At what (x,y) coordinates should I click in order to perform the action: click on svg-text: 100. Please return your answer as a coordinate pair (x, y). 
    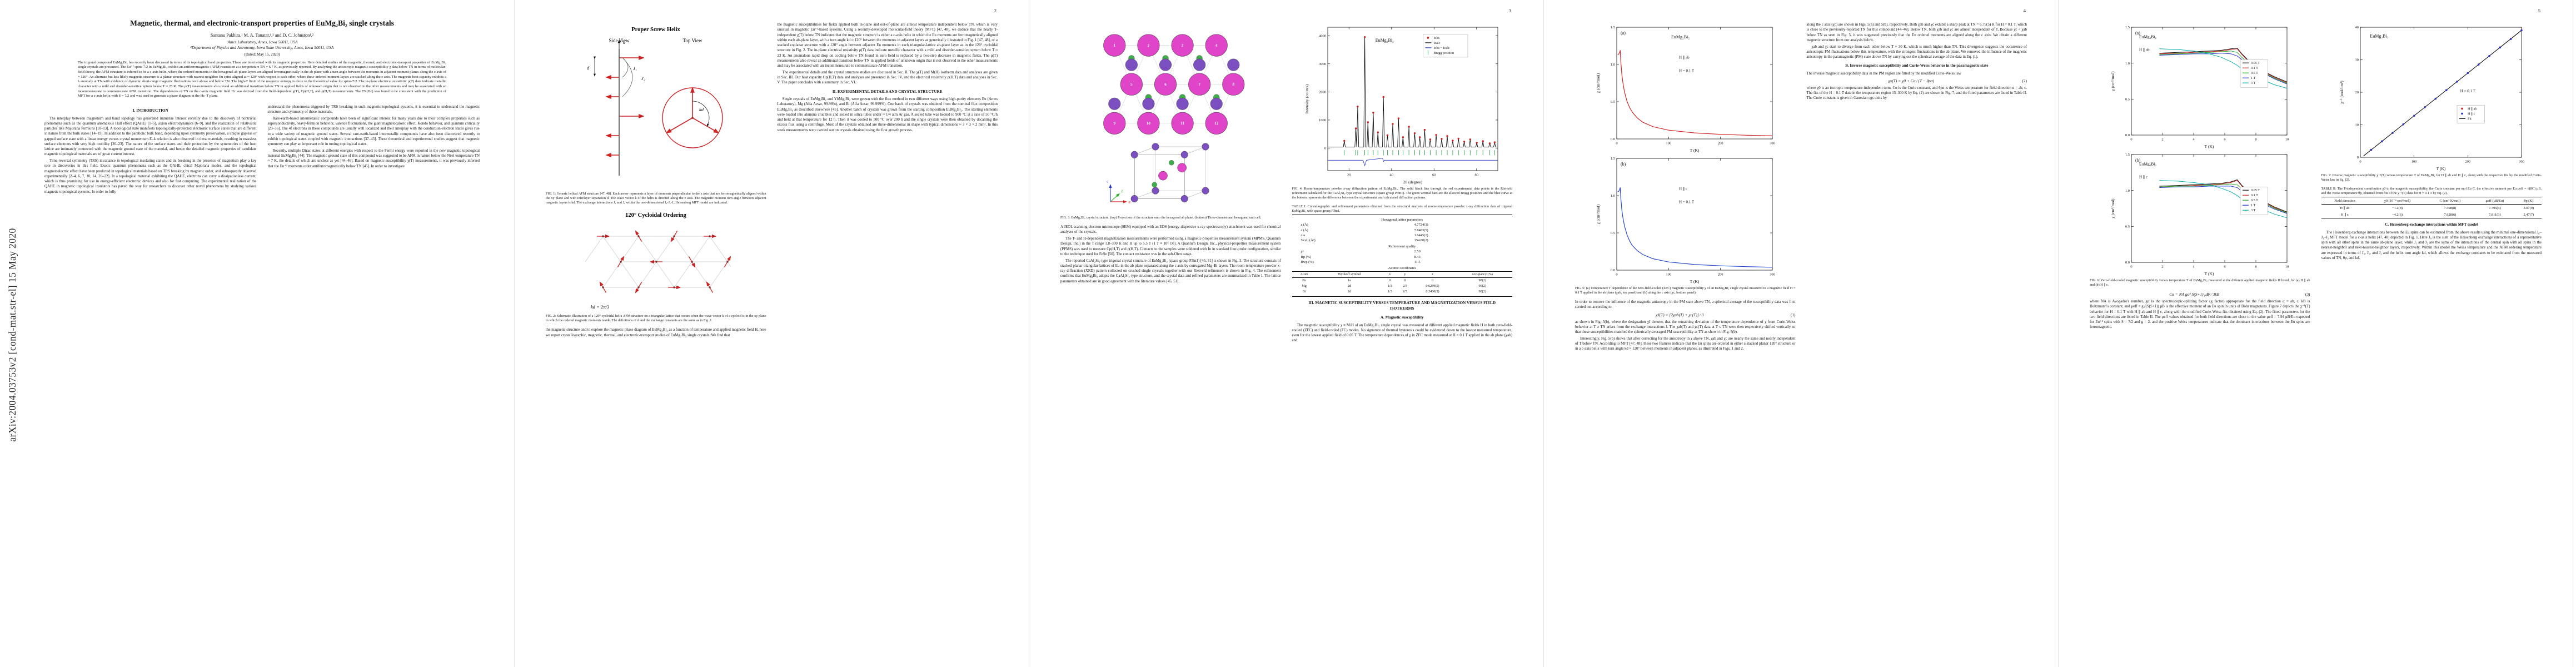
    Looking at the image, I should click on (2414, 162).